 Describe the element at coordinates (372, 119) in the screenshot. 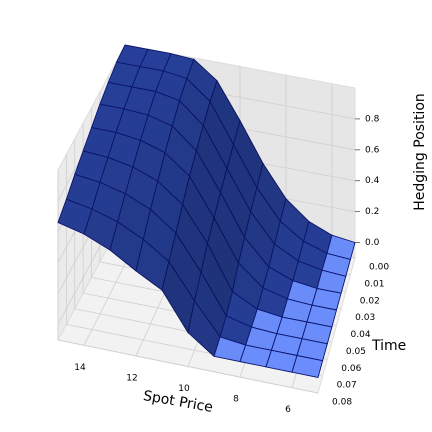

I see `z-tick-label: 0.8` at that location.